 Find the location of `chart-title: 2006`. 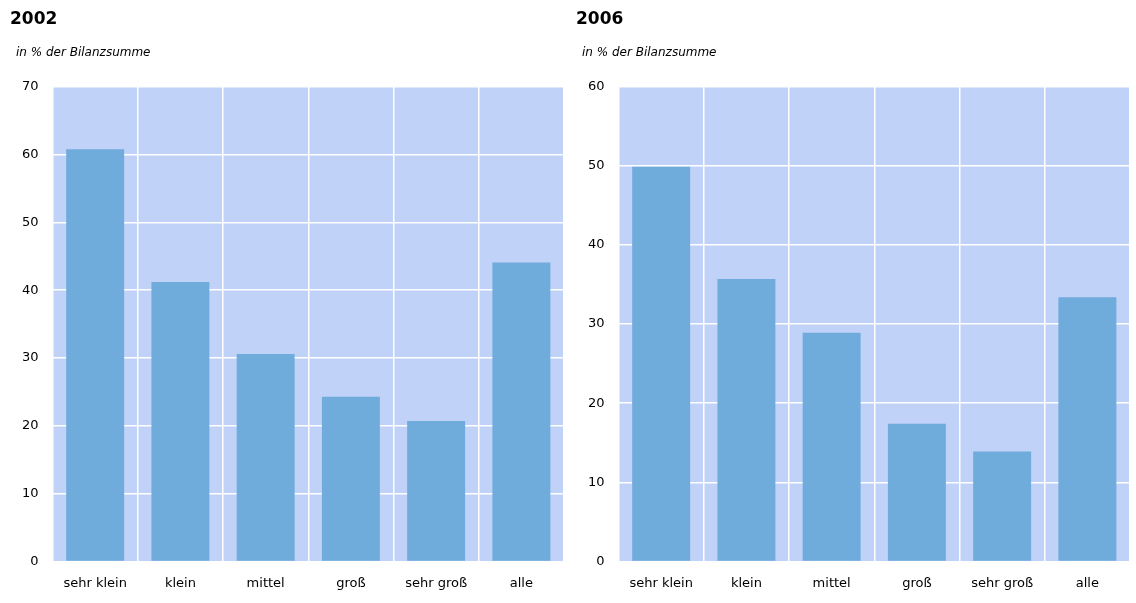

chart-title: 2006 is located at coordinates (600, 18).